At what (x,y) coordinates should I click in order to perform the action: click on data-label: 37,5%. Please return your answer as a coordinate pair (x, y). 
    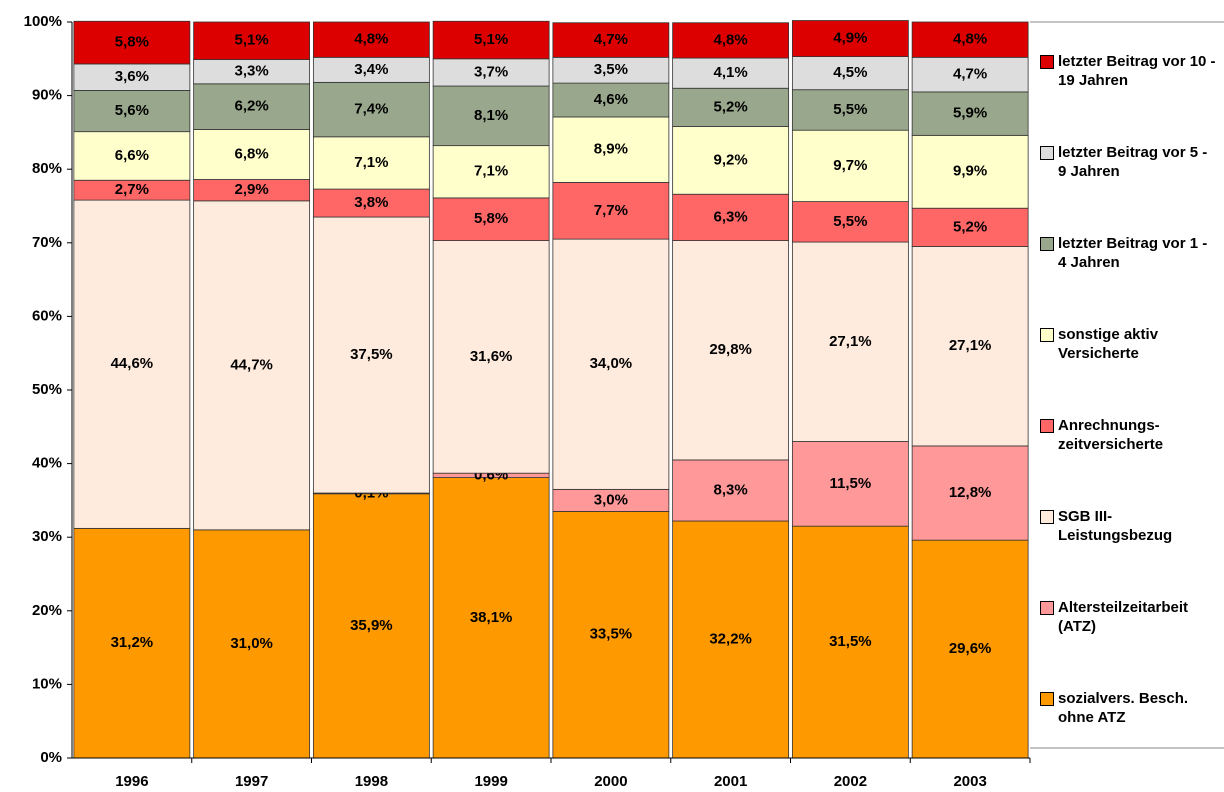
    Looking at the image, I should click on (371, 354).